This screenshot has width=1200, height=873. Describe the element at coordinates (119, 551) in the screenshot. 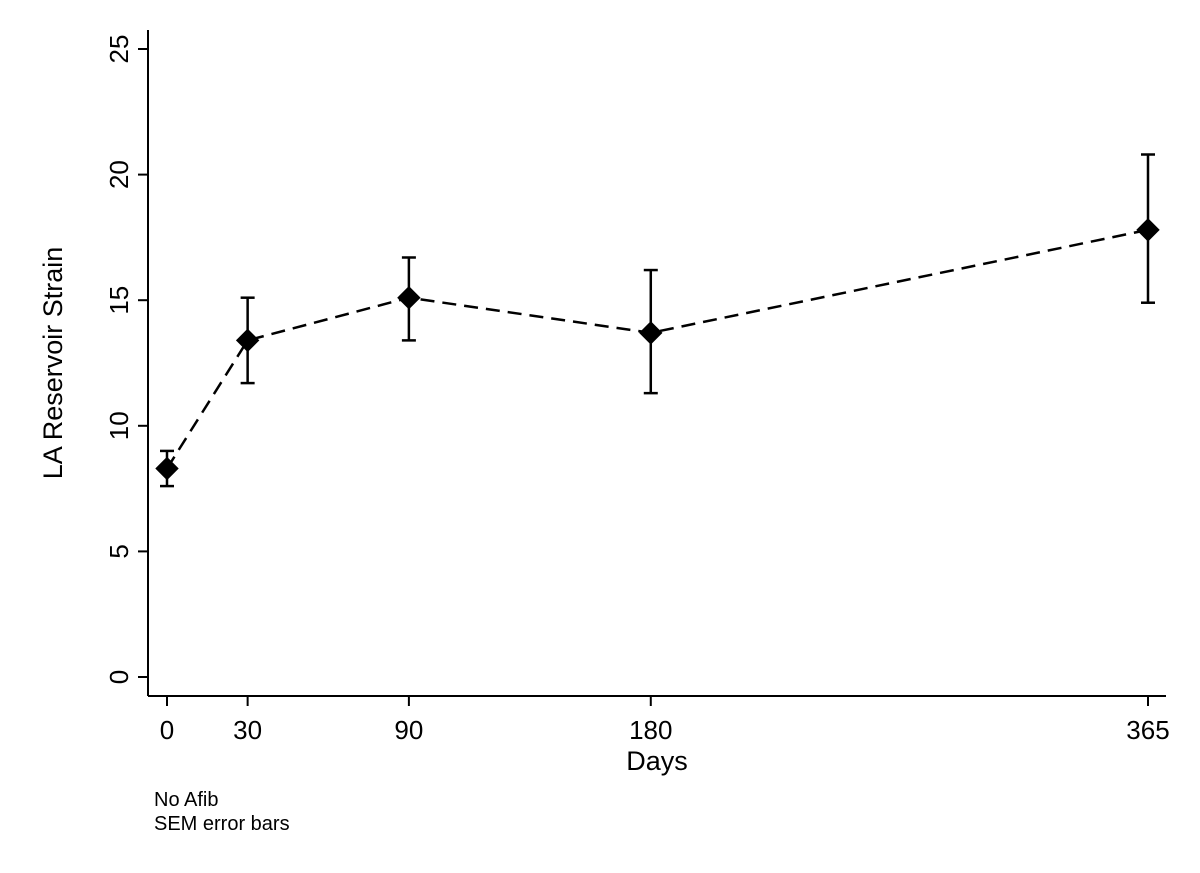

I see `y-tick-label: 5` at that location.